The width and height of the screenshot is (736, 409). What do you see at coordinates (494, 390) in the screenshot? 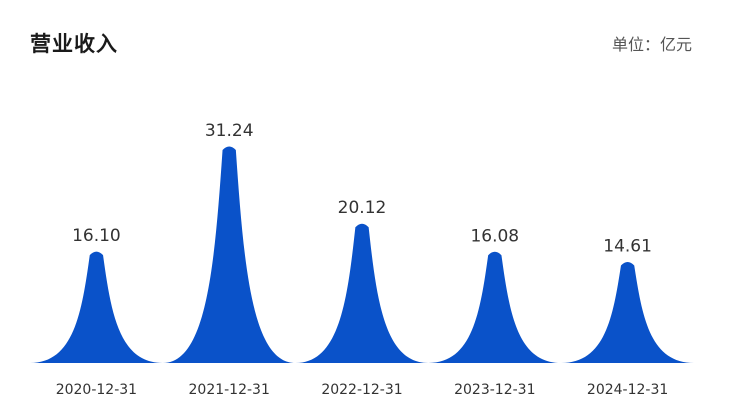
I see `x-tick-2023-12-31: 2023-12-31` at bounding box center [494, 390].